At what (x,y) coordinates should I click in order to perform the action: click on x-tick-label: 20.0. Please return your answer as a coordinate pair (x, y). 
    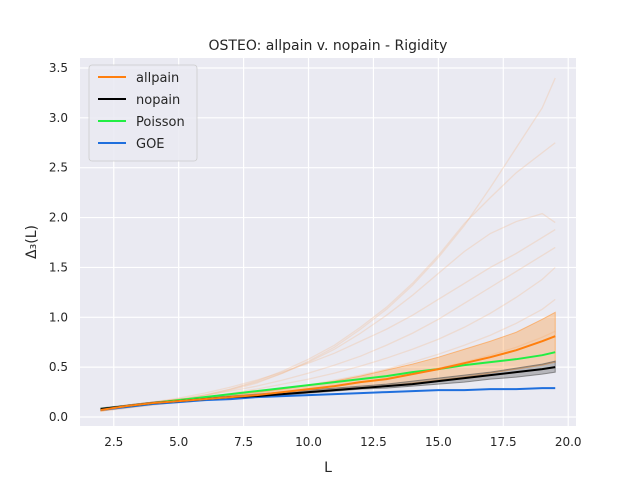
    Looking at the image, I should click on (568, 442).